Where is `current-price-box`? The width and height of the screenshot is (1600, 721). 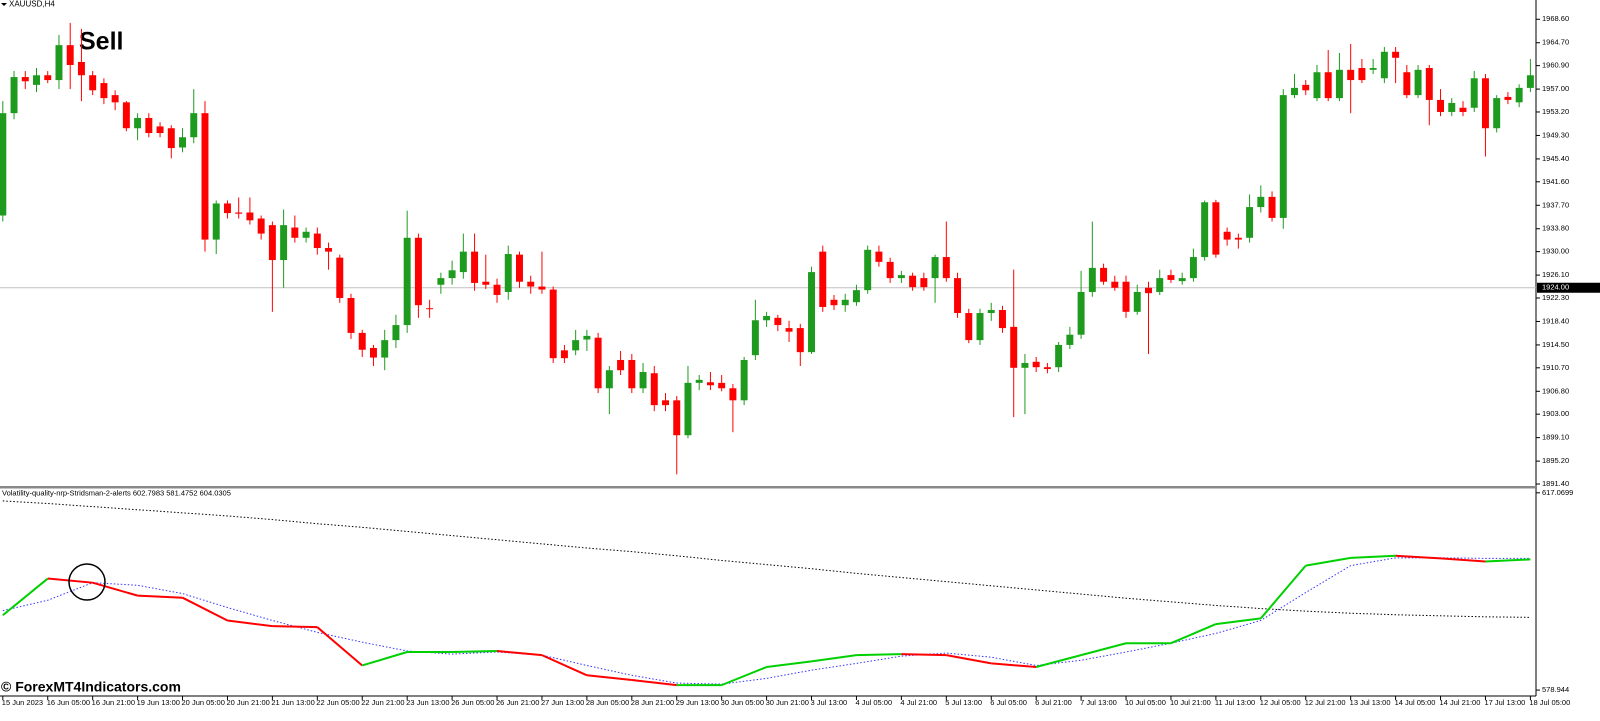 current-price-box is located at coordinates (1568, 287).